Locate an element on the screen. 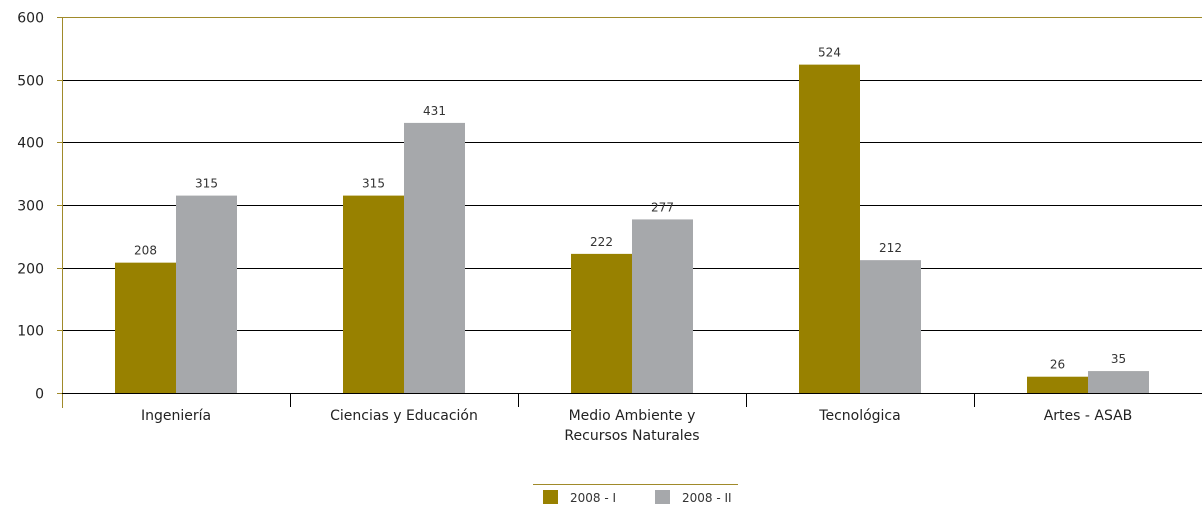  data-label-series2-4: 35 is located at coordinates (1118, 359).